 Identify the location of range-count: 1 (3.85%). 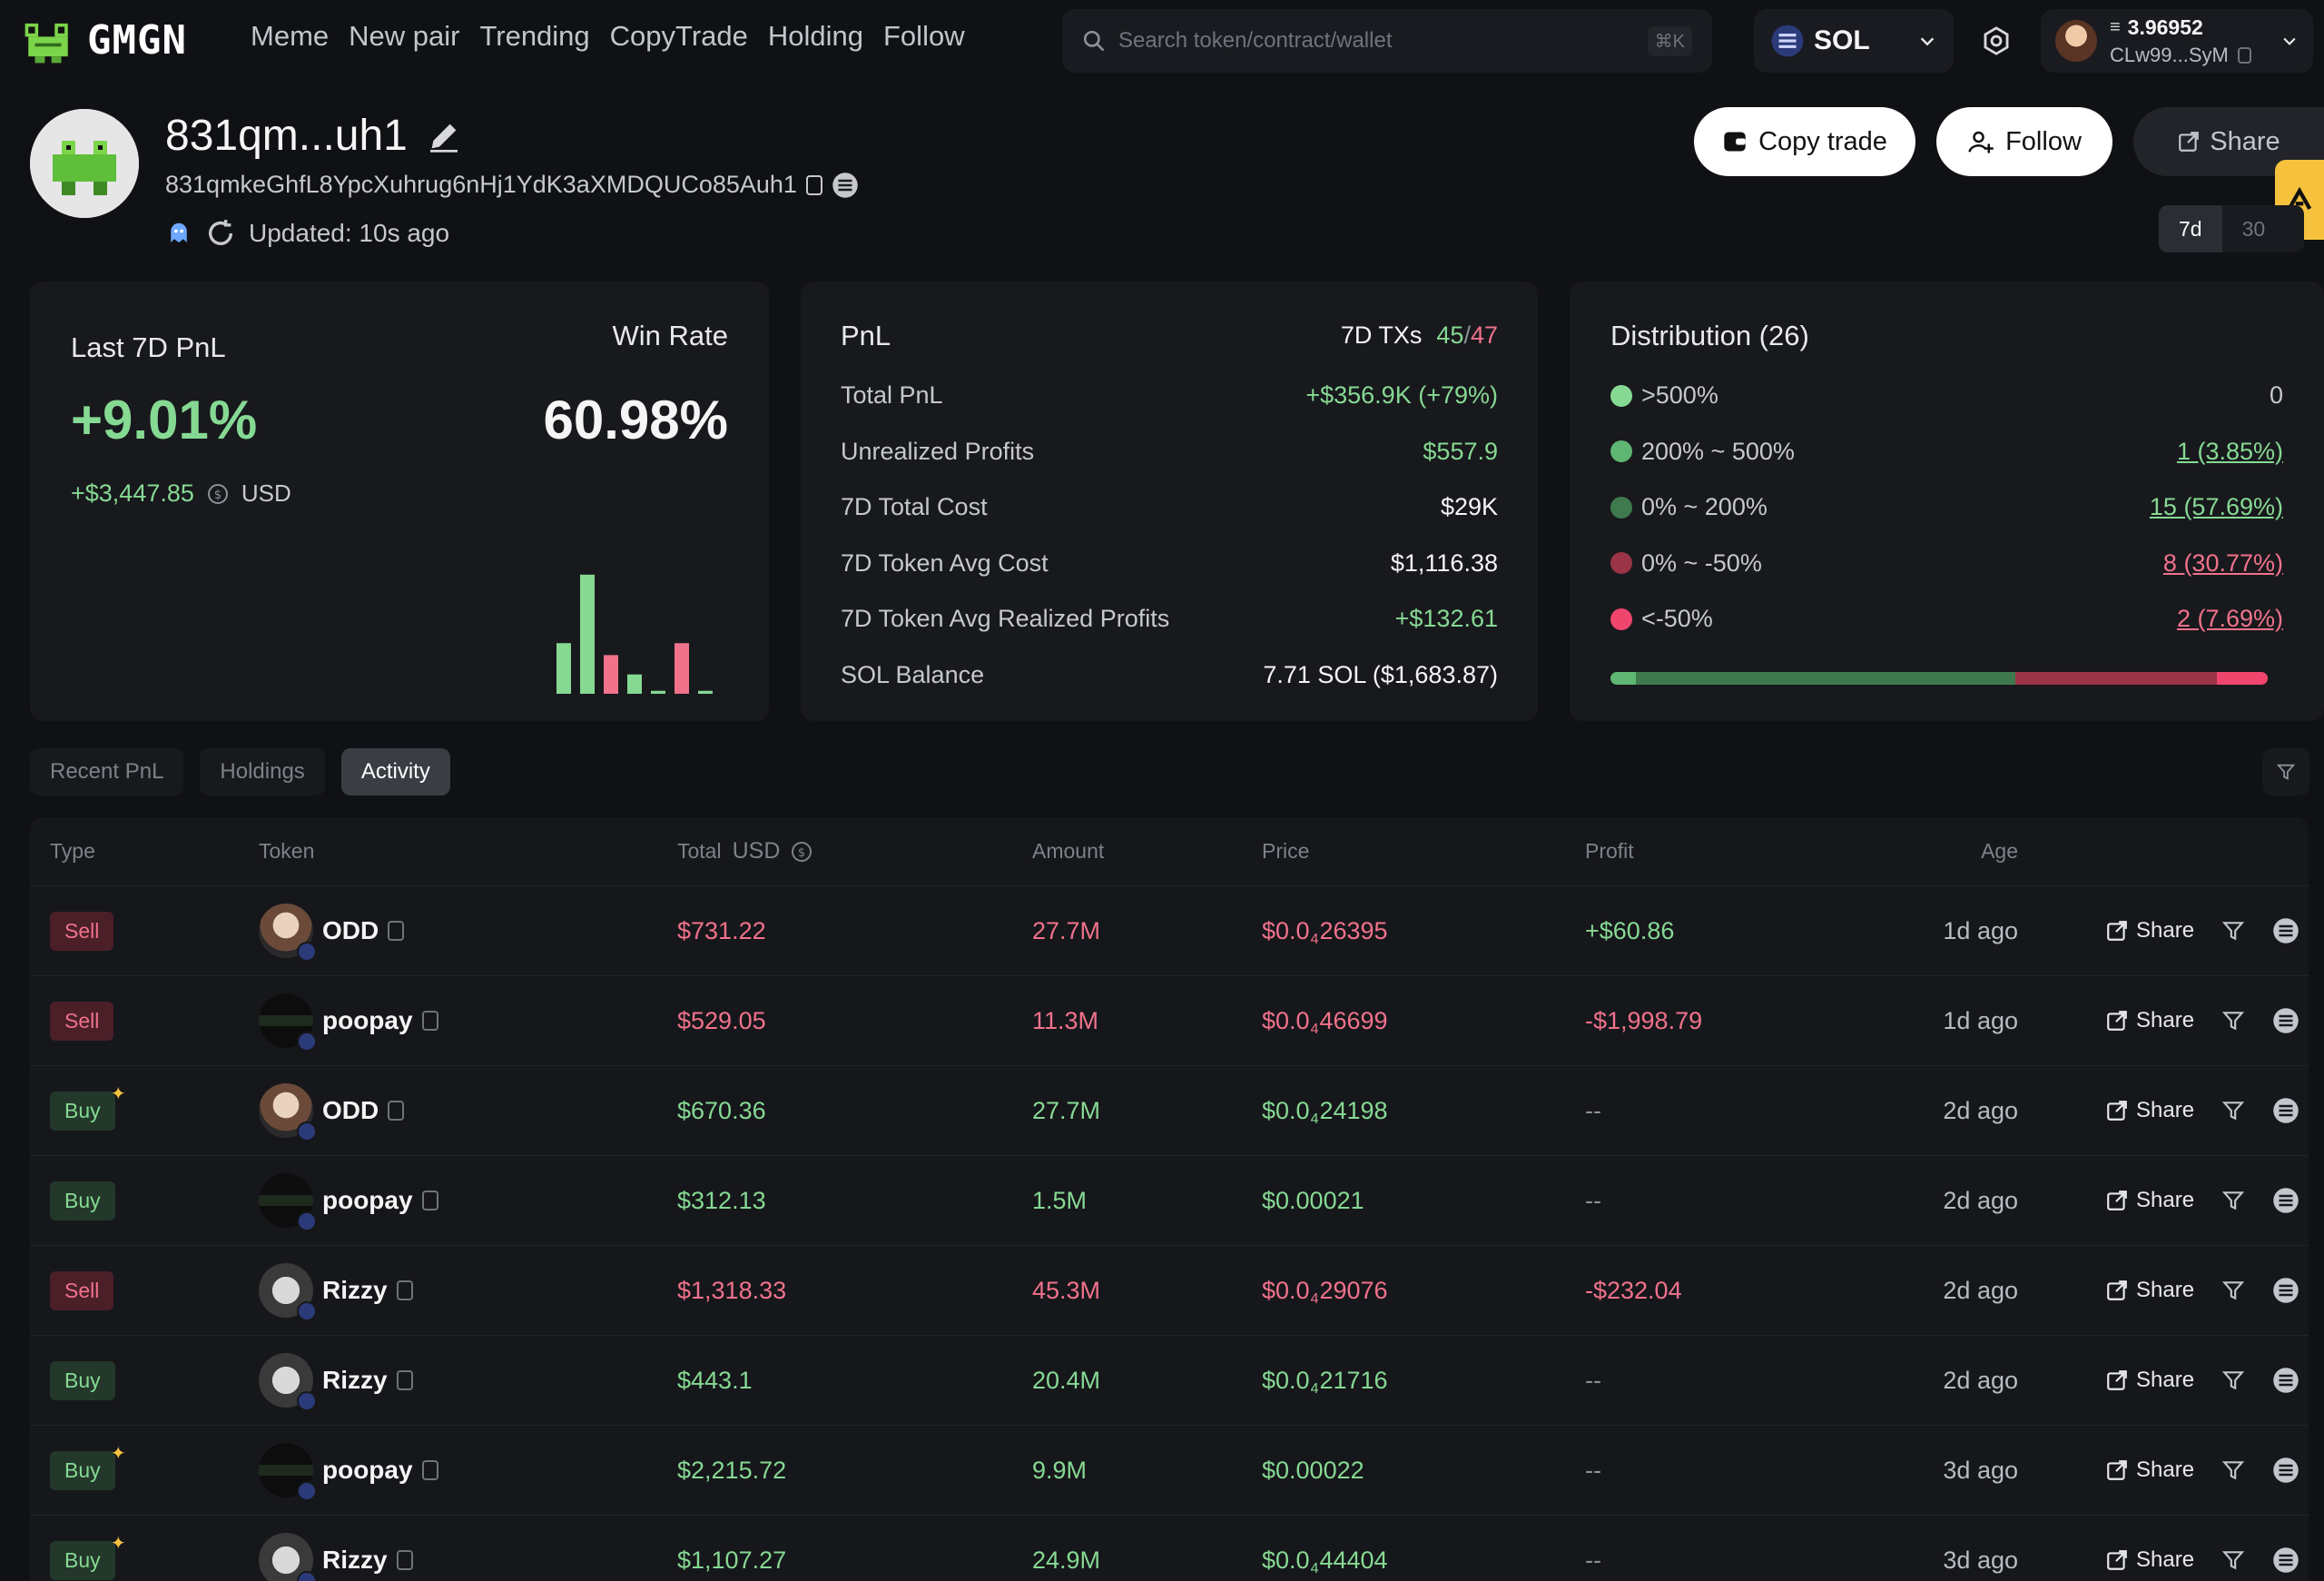
(2229, 451).